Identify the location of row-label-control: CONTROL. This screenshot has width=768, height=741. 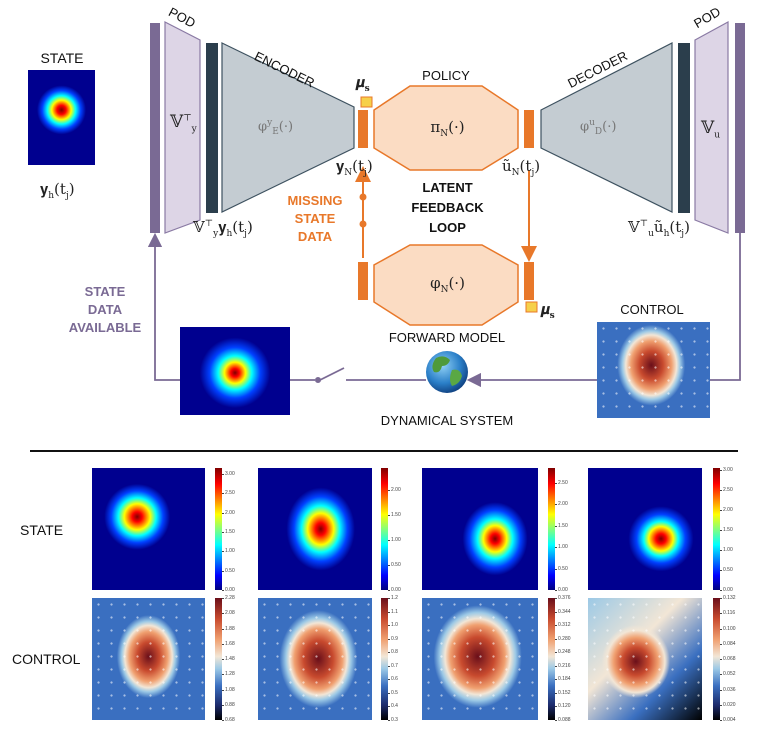
(46, 659).